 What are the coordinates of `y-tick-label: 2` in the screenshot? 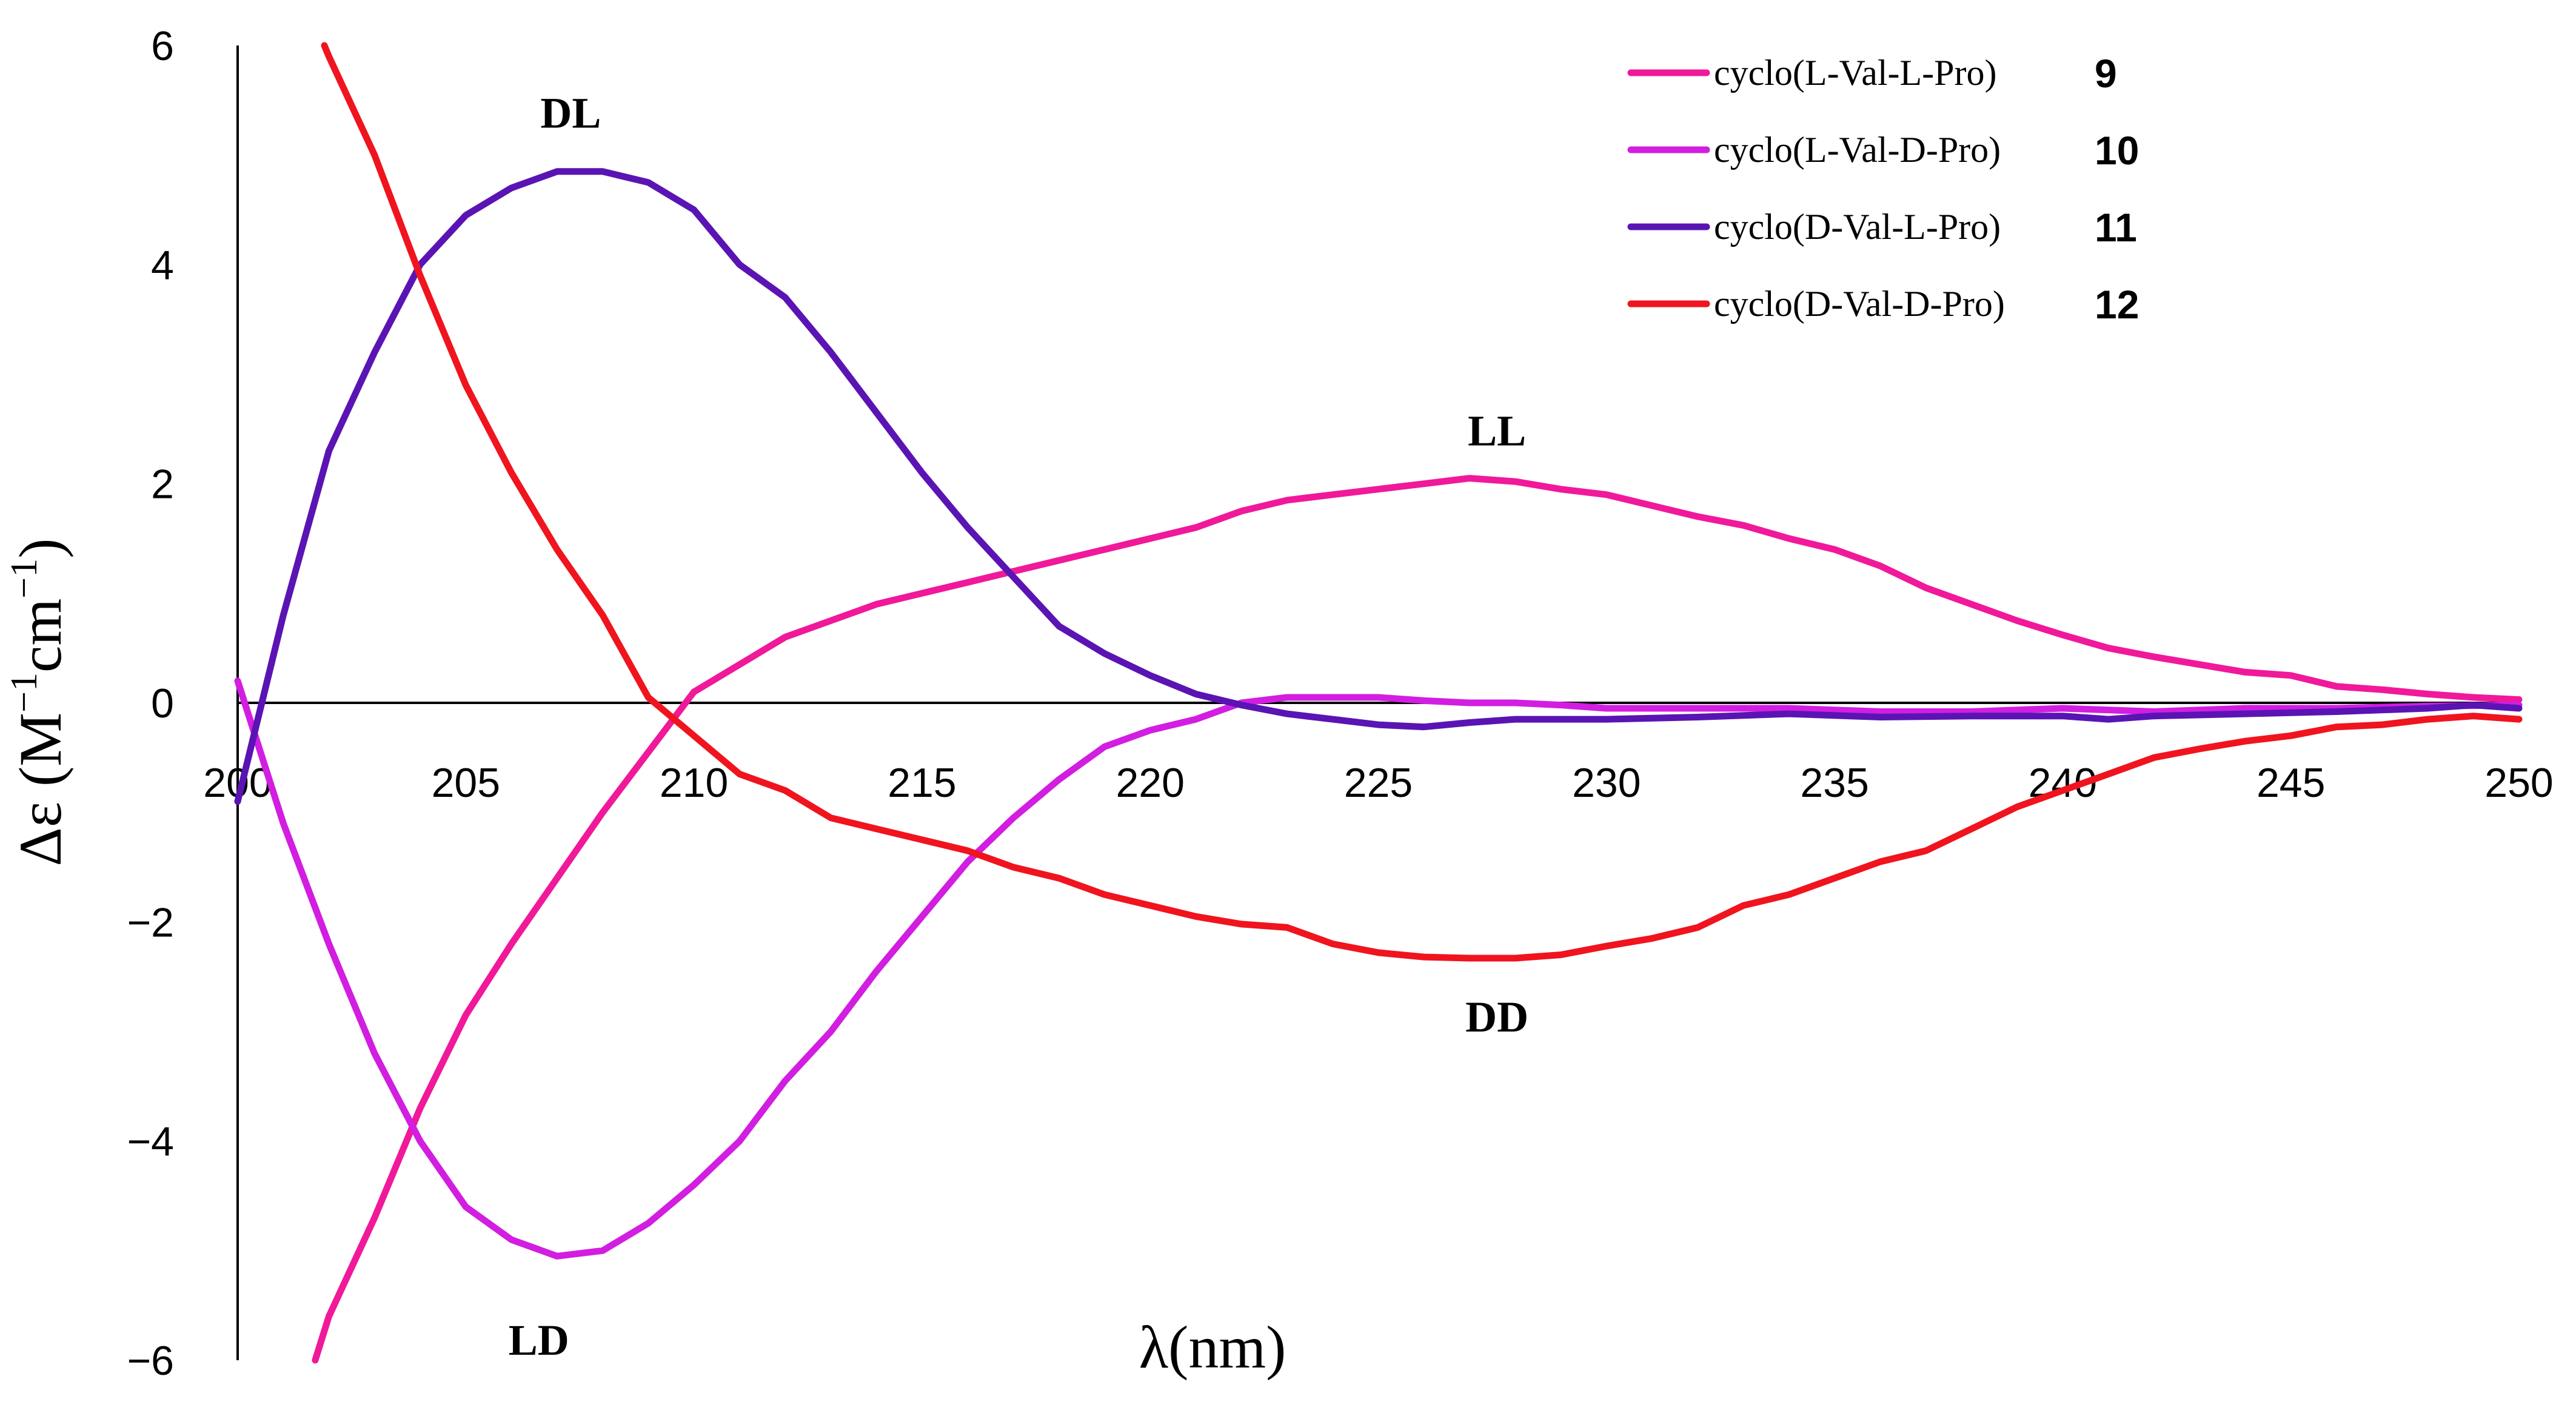 It's located at (162, 485).